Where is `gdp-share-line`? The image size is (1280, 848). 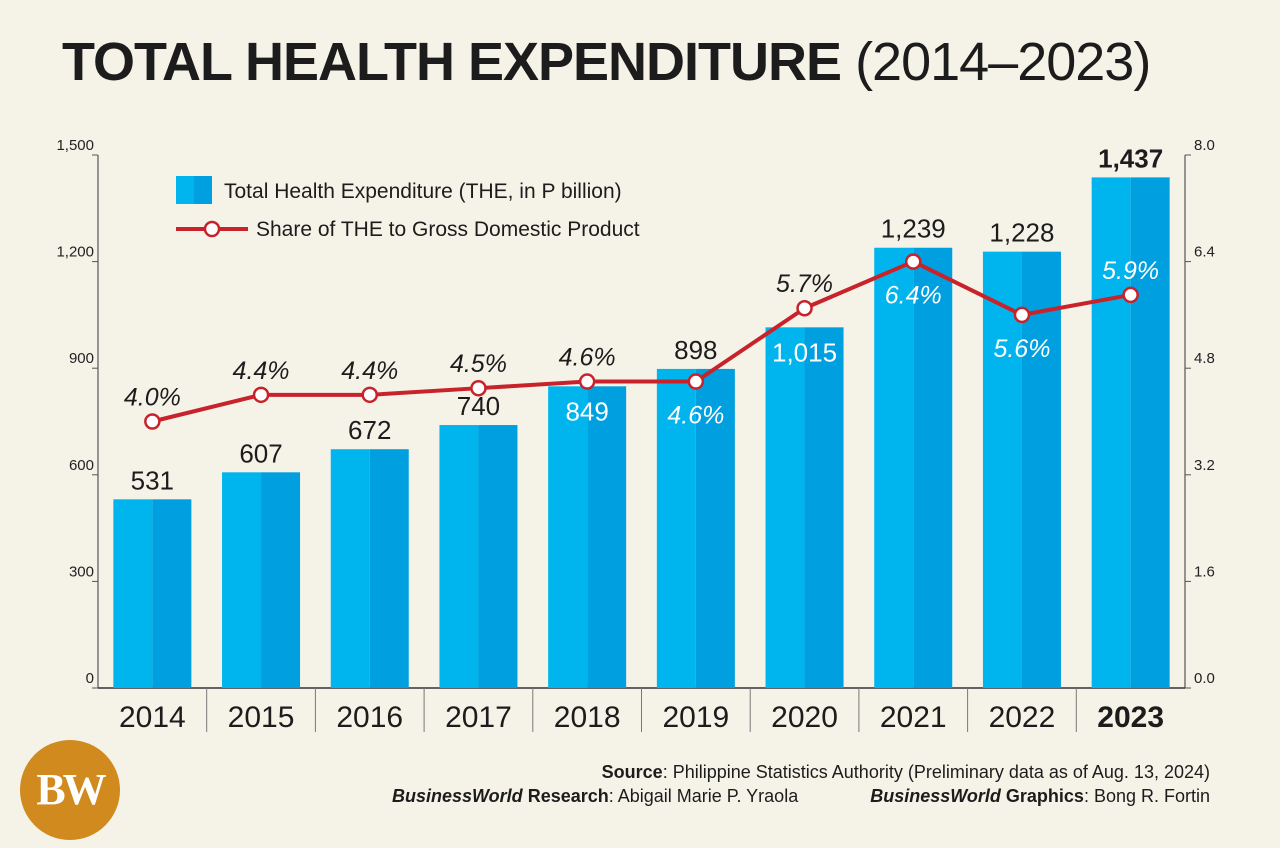 gdp-share-line is located at coordinates (641, 341).